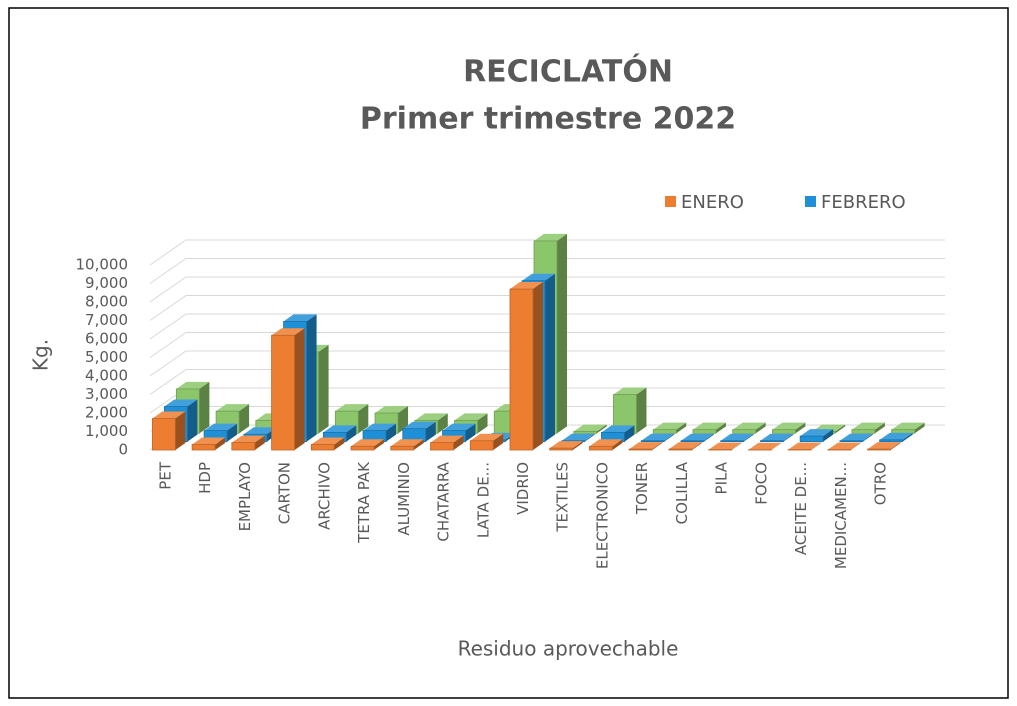  What do you see at coordinates (364, 502) in the screenshot?
I see `x-tick-label: TETRA PAK` at bounding box center [364, 502].